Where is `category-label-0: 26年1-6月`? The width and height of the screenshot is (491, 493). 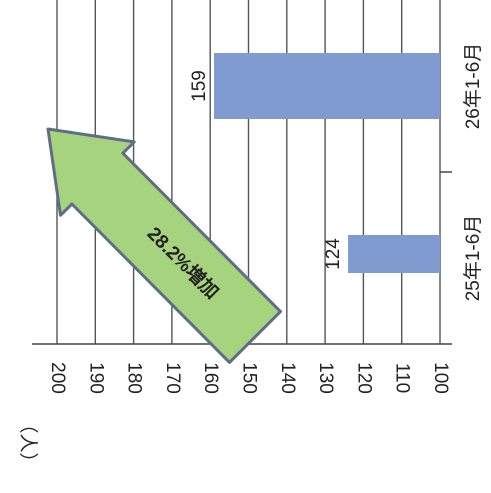 category-label-0: 26年1-6月 is located at coordinates (473, 86).